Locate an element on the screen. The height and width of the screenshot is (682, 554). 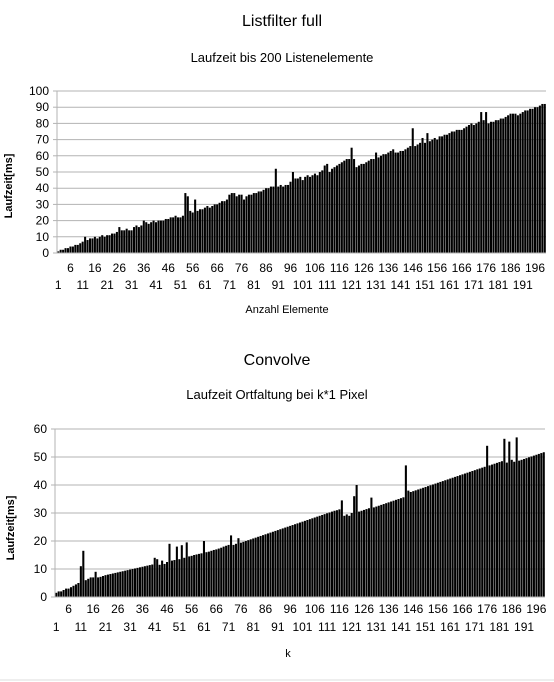
x-tick-label: 191 is located at coordinates (523, 285).